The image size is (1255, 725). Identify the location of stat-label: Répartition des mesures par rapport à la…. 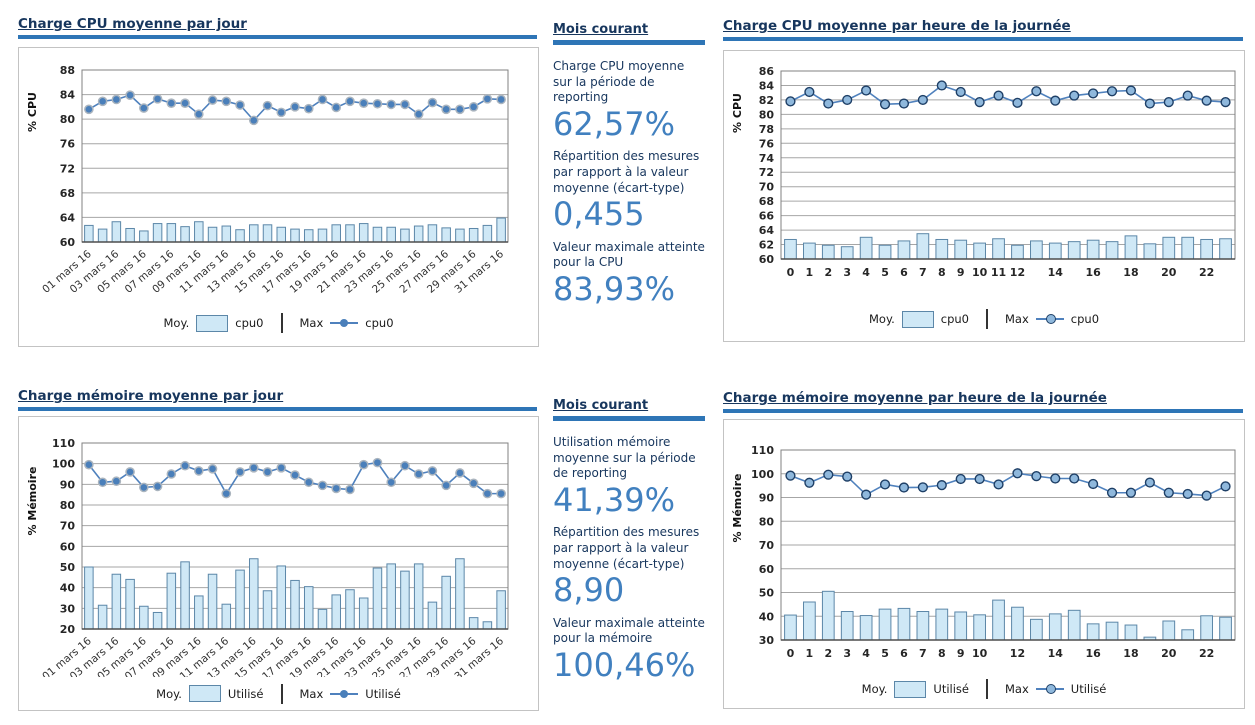
(626, 172).